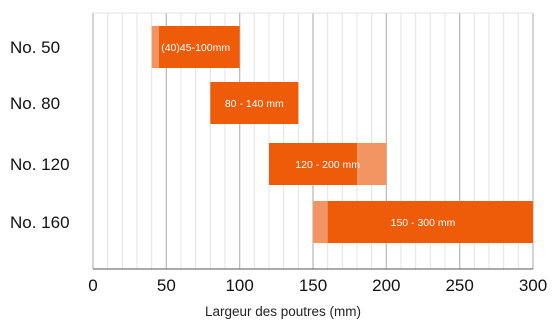  I want to click on bar-data-label: 150 - 300 mm, so click(423, 223).